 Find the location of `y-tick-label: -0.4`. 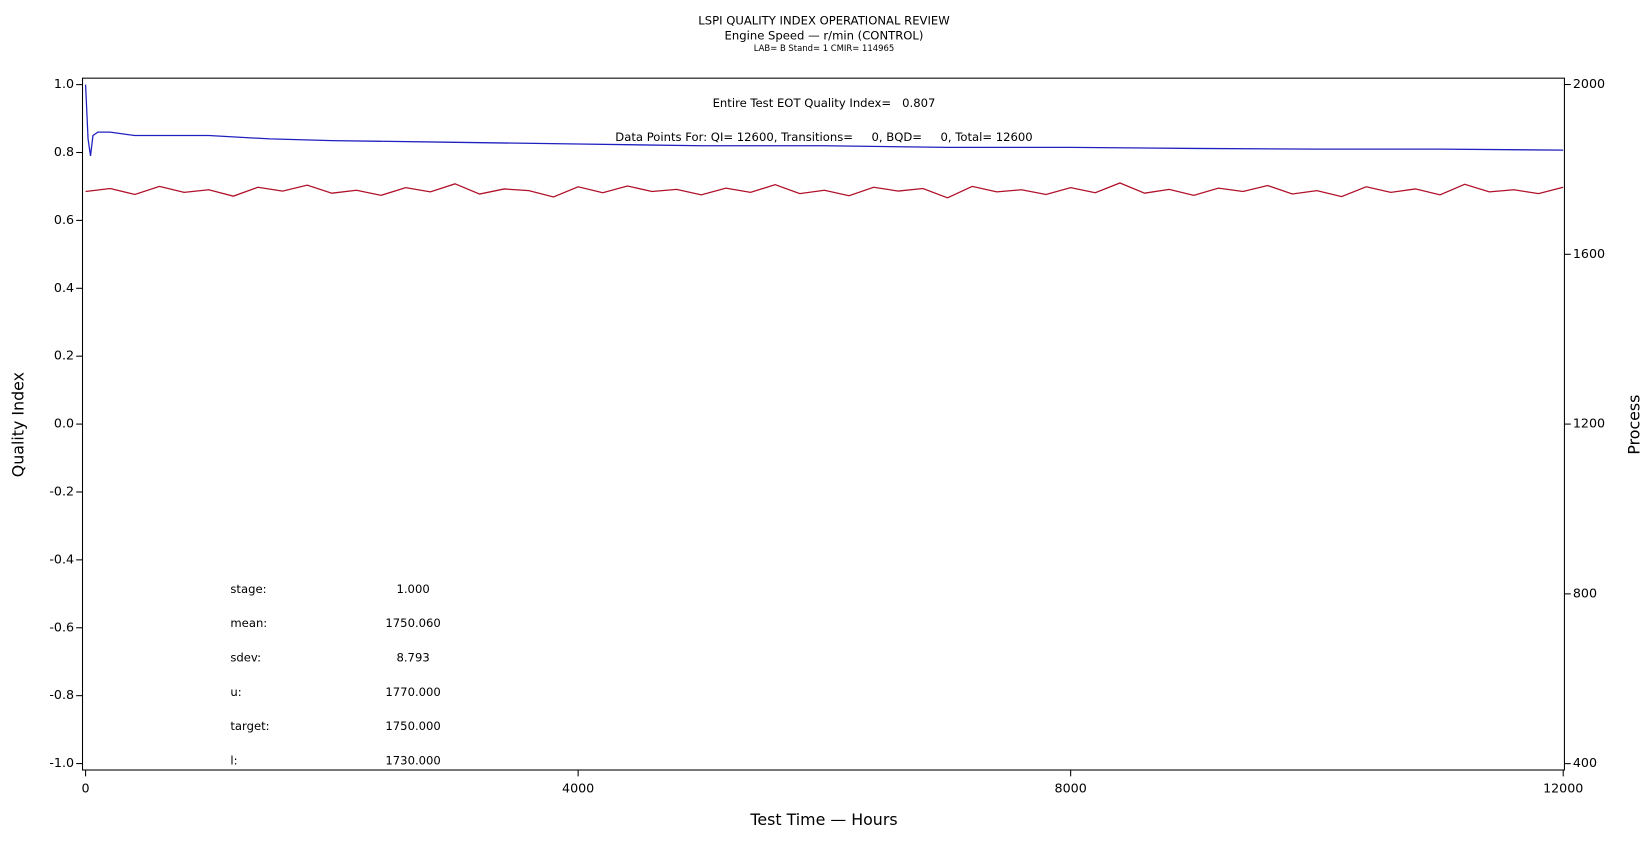

y-tick-label: -0.4 is located at coordinates (61, 558).